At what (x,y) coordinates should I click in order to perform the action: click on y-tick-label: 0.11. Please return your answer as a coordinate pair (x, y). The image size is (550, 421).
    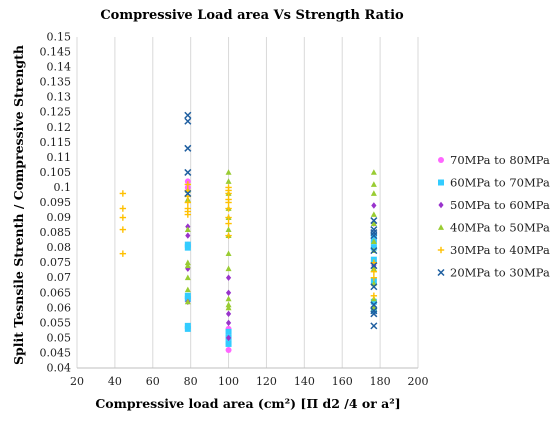
    Looking at the image, I should click on (59, 157).